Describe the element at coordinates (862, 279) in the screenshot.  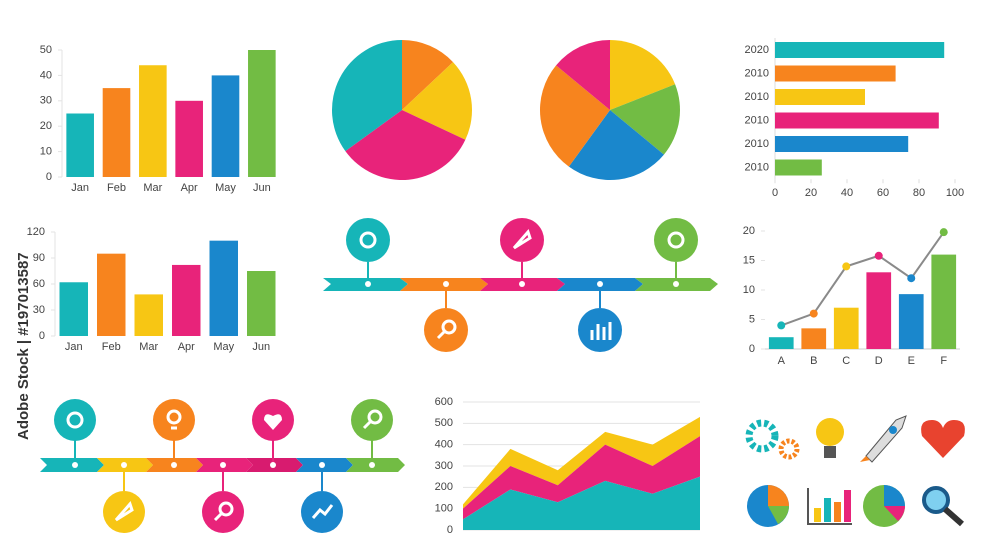
I see `line` at that location.